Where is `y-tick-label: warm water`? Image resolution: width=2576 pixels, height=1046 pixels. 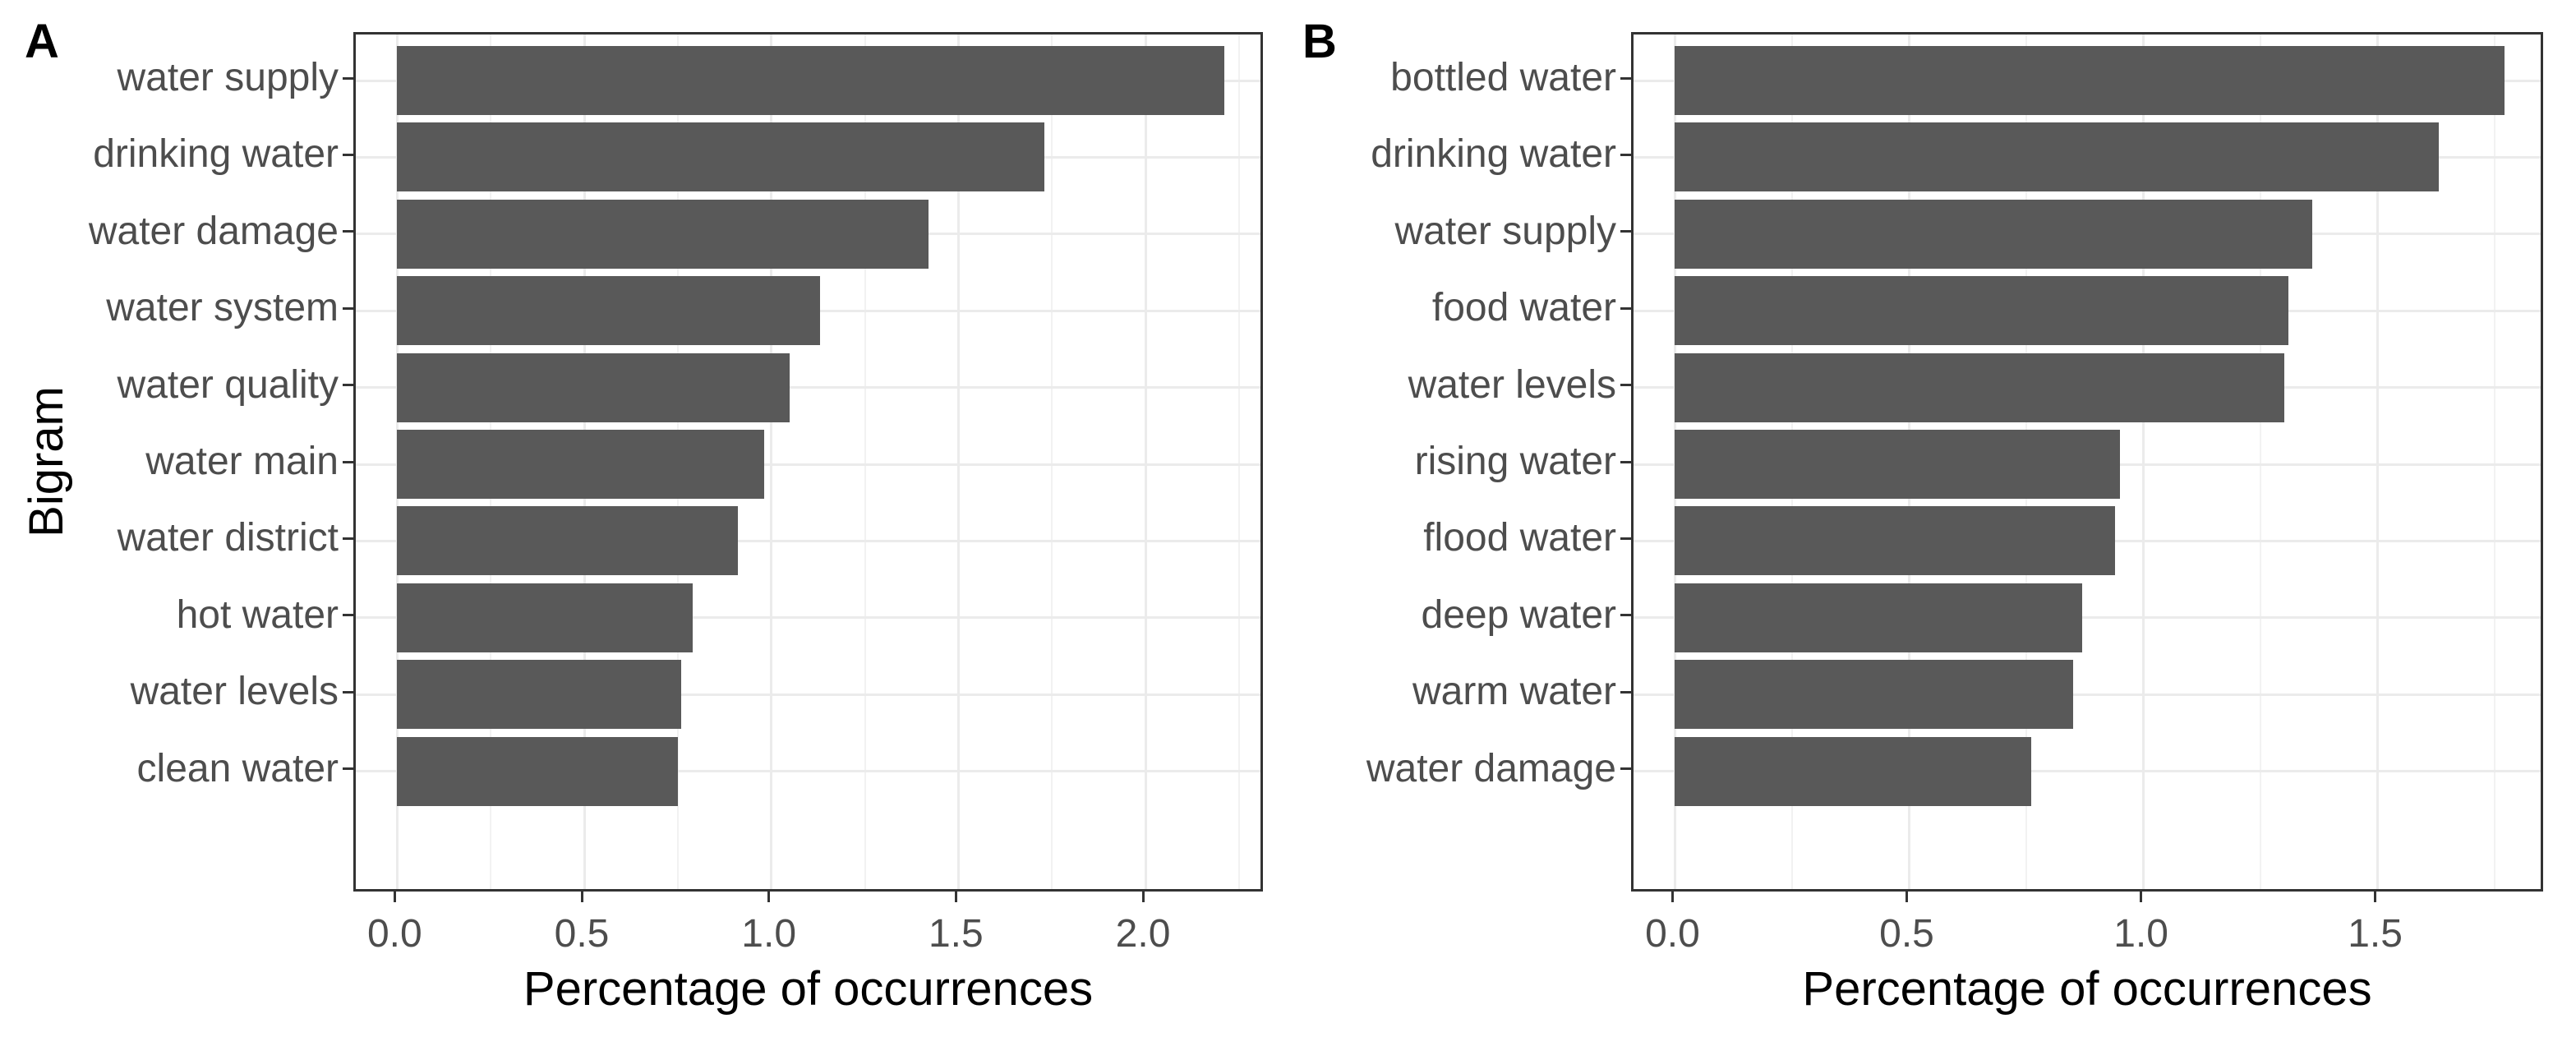
y-tick-label: warm water is located at coordinates (1514, 692).